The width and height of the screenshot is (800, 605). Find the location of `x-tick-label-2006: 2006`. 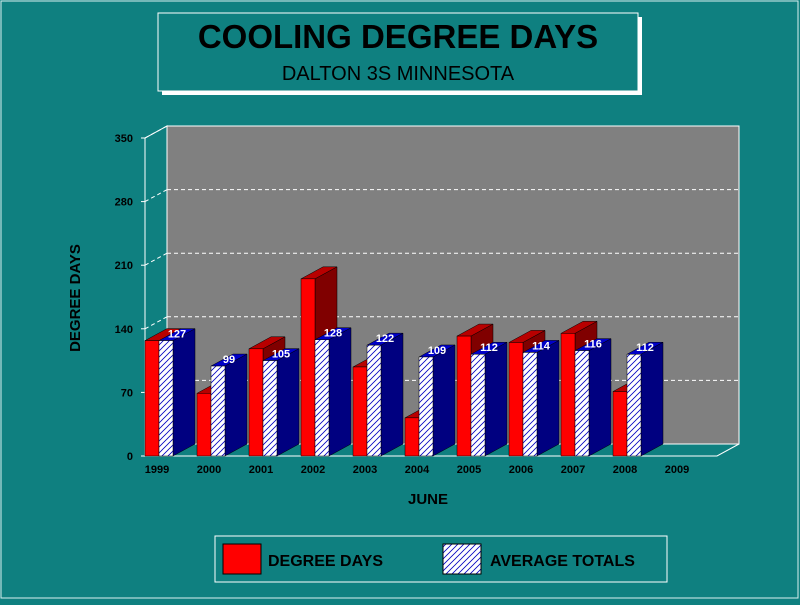

x-tick-label-2006: 2006 is located at coordinates (521, 470).